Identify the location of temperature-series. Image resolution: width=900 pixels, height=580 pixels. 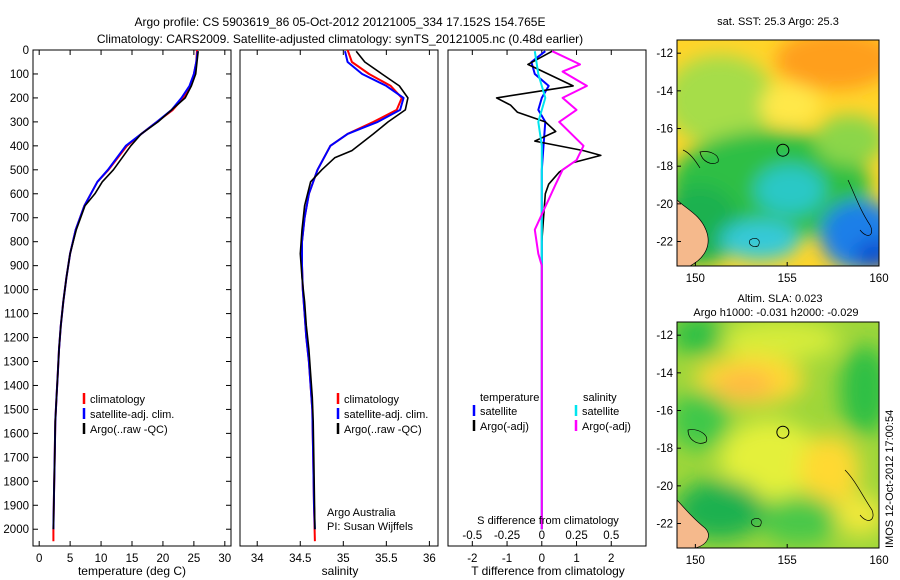
(125, 295).